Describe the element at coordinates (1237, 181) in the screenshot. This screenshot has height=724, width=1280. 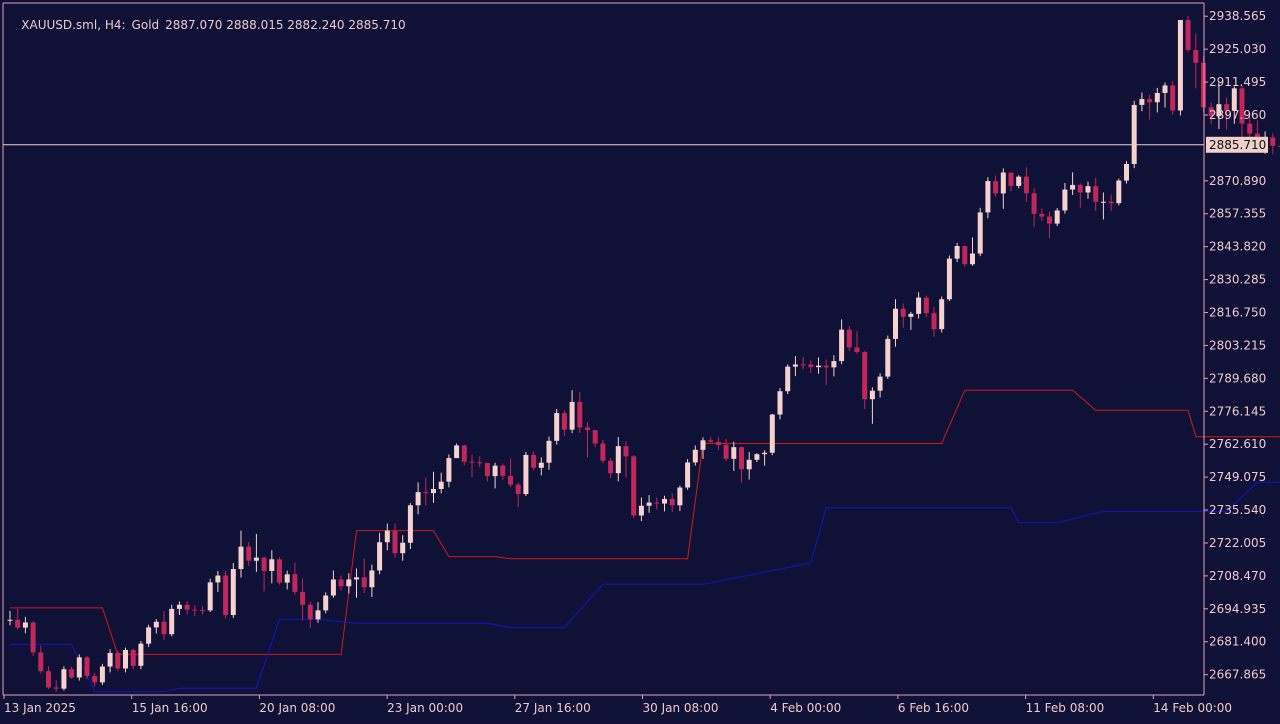
I see `y-tick-label: 2870.890` at that location.